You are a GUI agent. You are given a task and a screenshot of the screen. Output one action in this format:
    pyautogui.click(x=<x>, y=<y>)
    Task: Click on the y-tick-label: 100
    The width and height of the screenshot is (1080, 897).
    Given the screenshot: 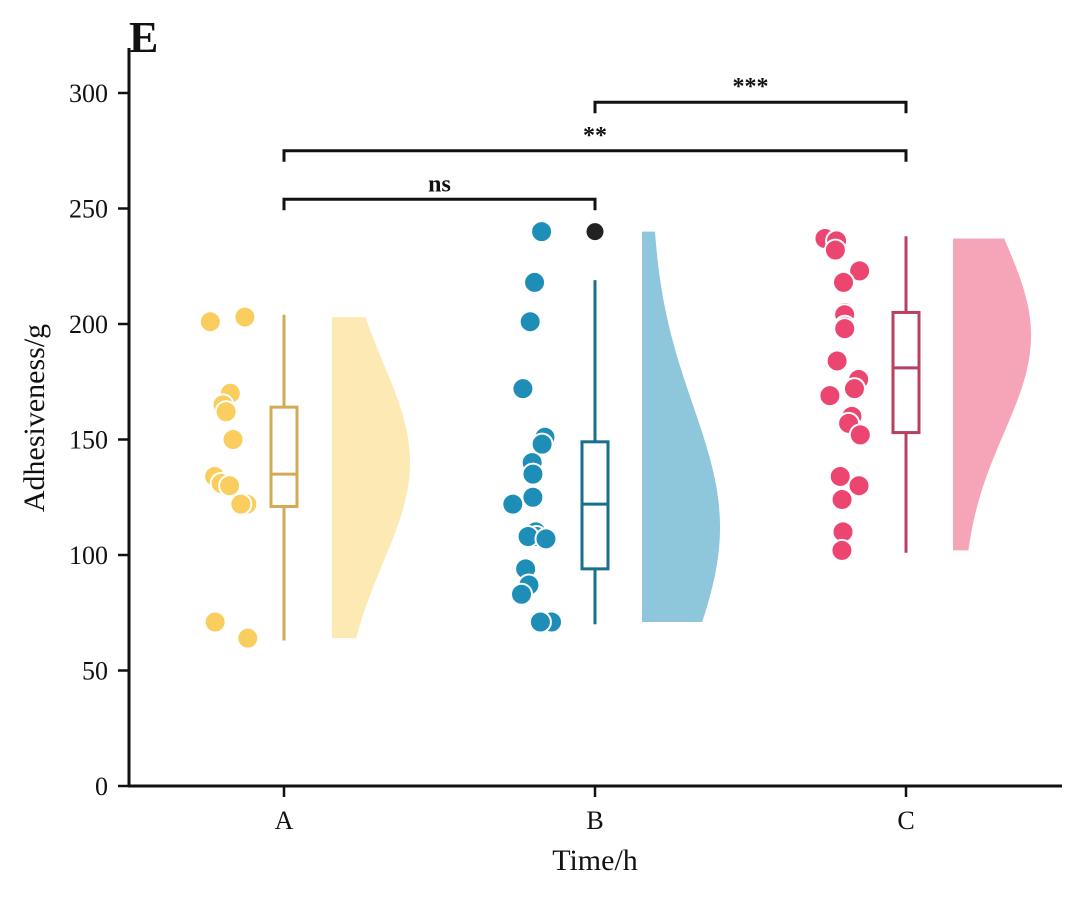 What is the action you would take?
    pyautogui.click(x=88, y=555)
    